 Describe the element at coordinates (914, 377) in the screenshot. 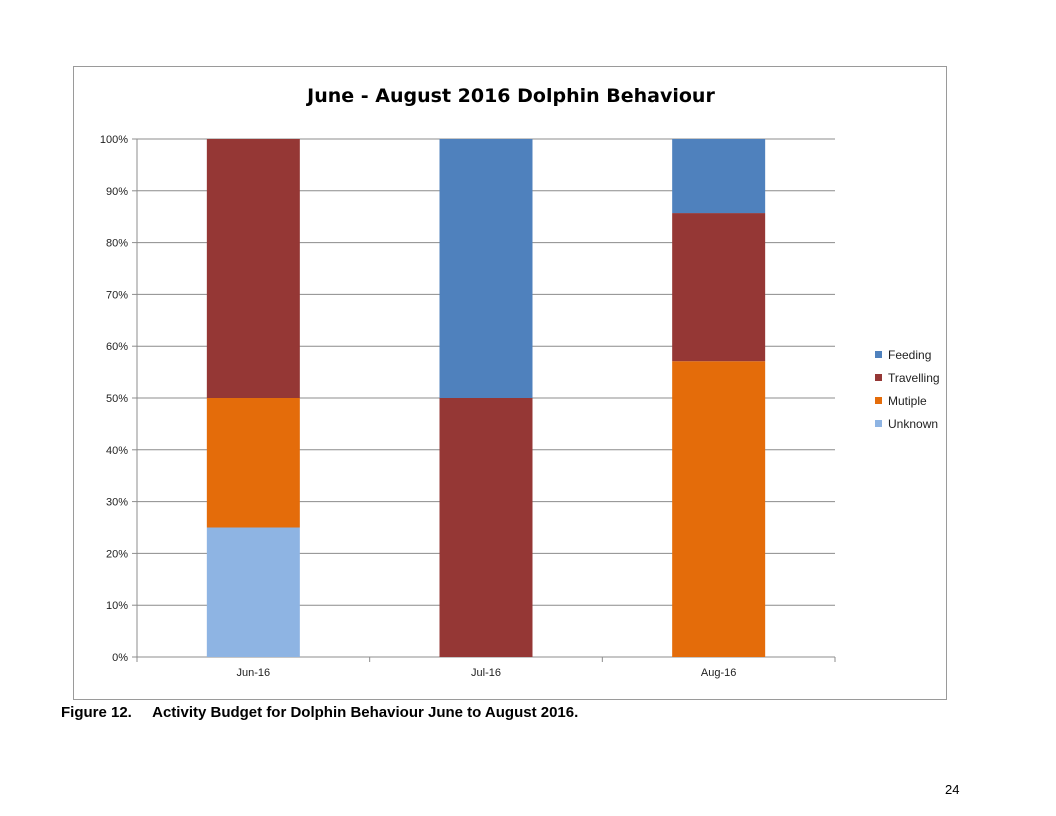

I see `legend-label-travelling: Travelling` at that location.